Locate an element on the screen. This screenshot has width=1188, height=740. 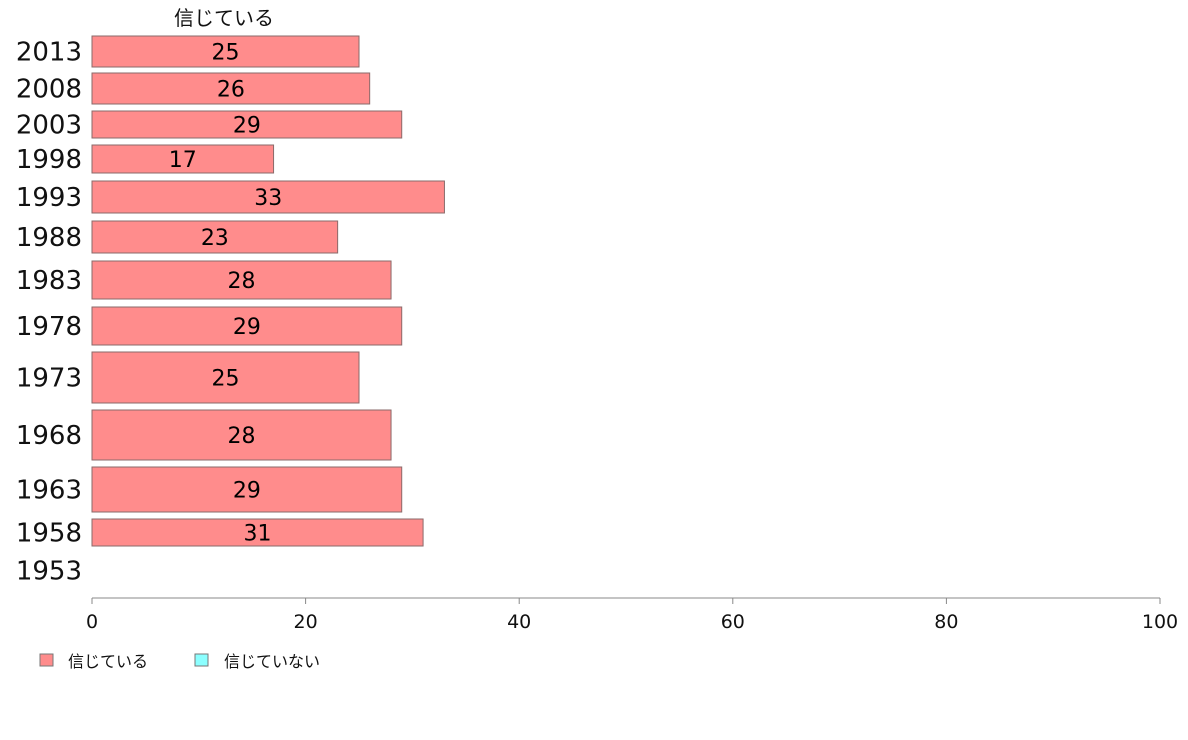
year-label: 1963 is located at coordinates (49, 491).